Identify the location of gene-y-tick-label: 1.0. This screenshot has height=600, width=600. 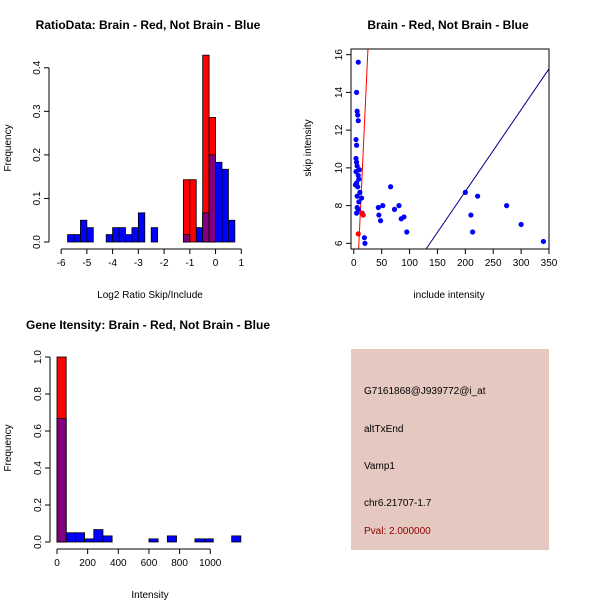
(38, 357).